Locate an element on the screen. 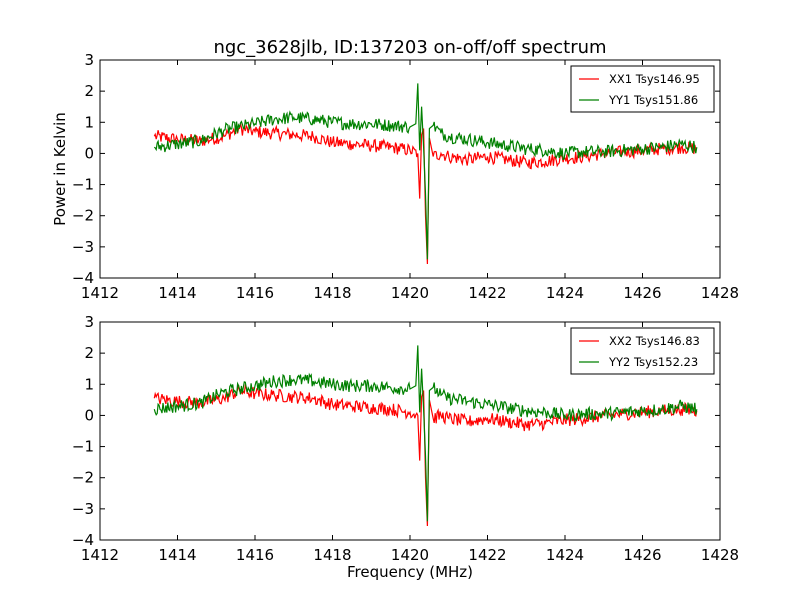 The width and height of the screenshot is (800, 604). legend-entry: YY1 Tsys151.86 is located at coordinates (653, 100).